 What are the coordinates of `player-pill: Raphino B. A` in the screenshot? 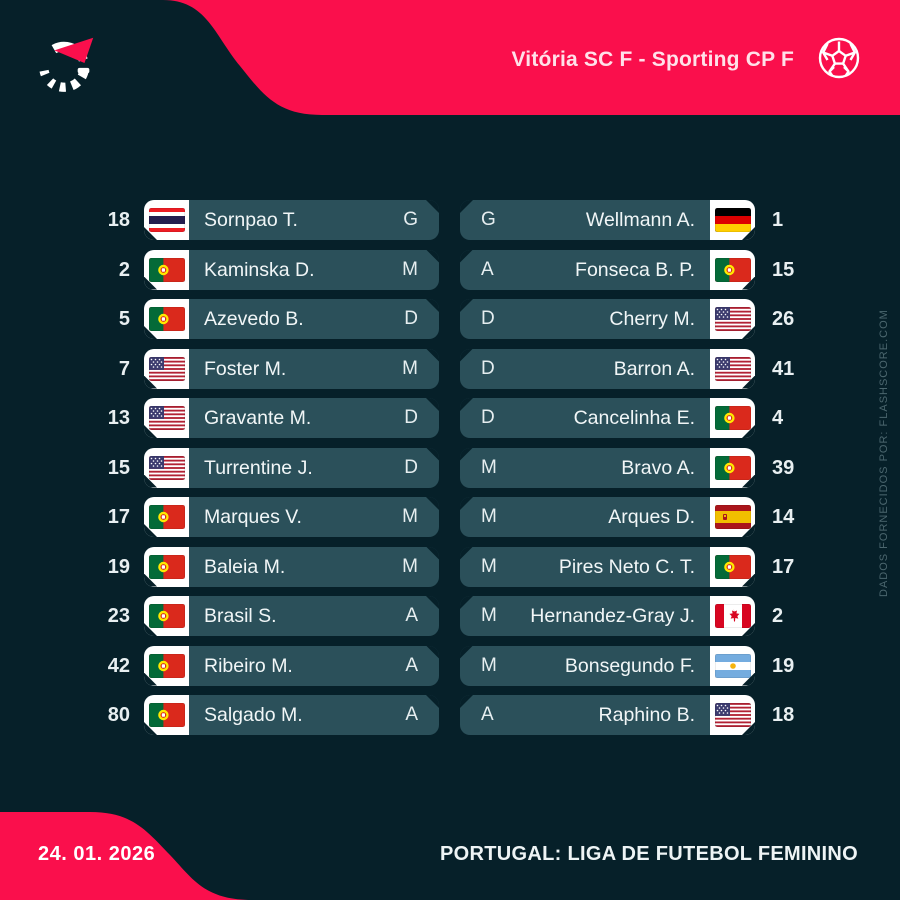 It's located at (607, 715).